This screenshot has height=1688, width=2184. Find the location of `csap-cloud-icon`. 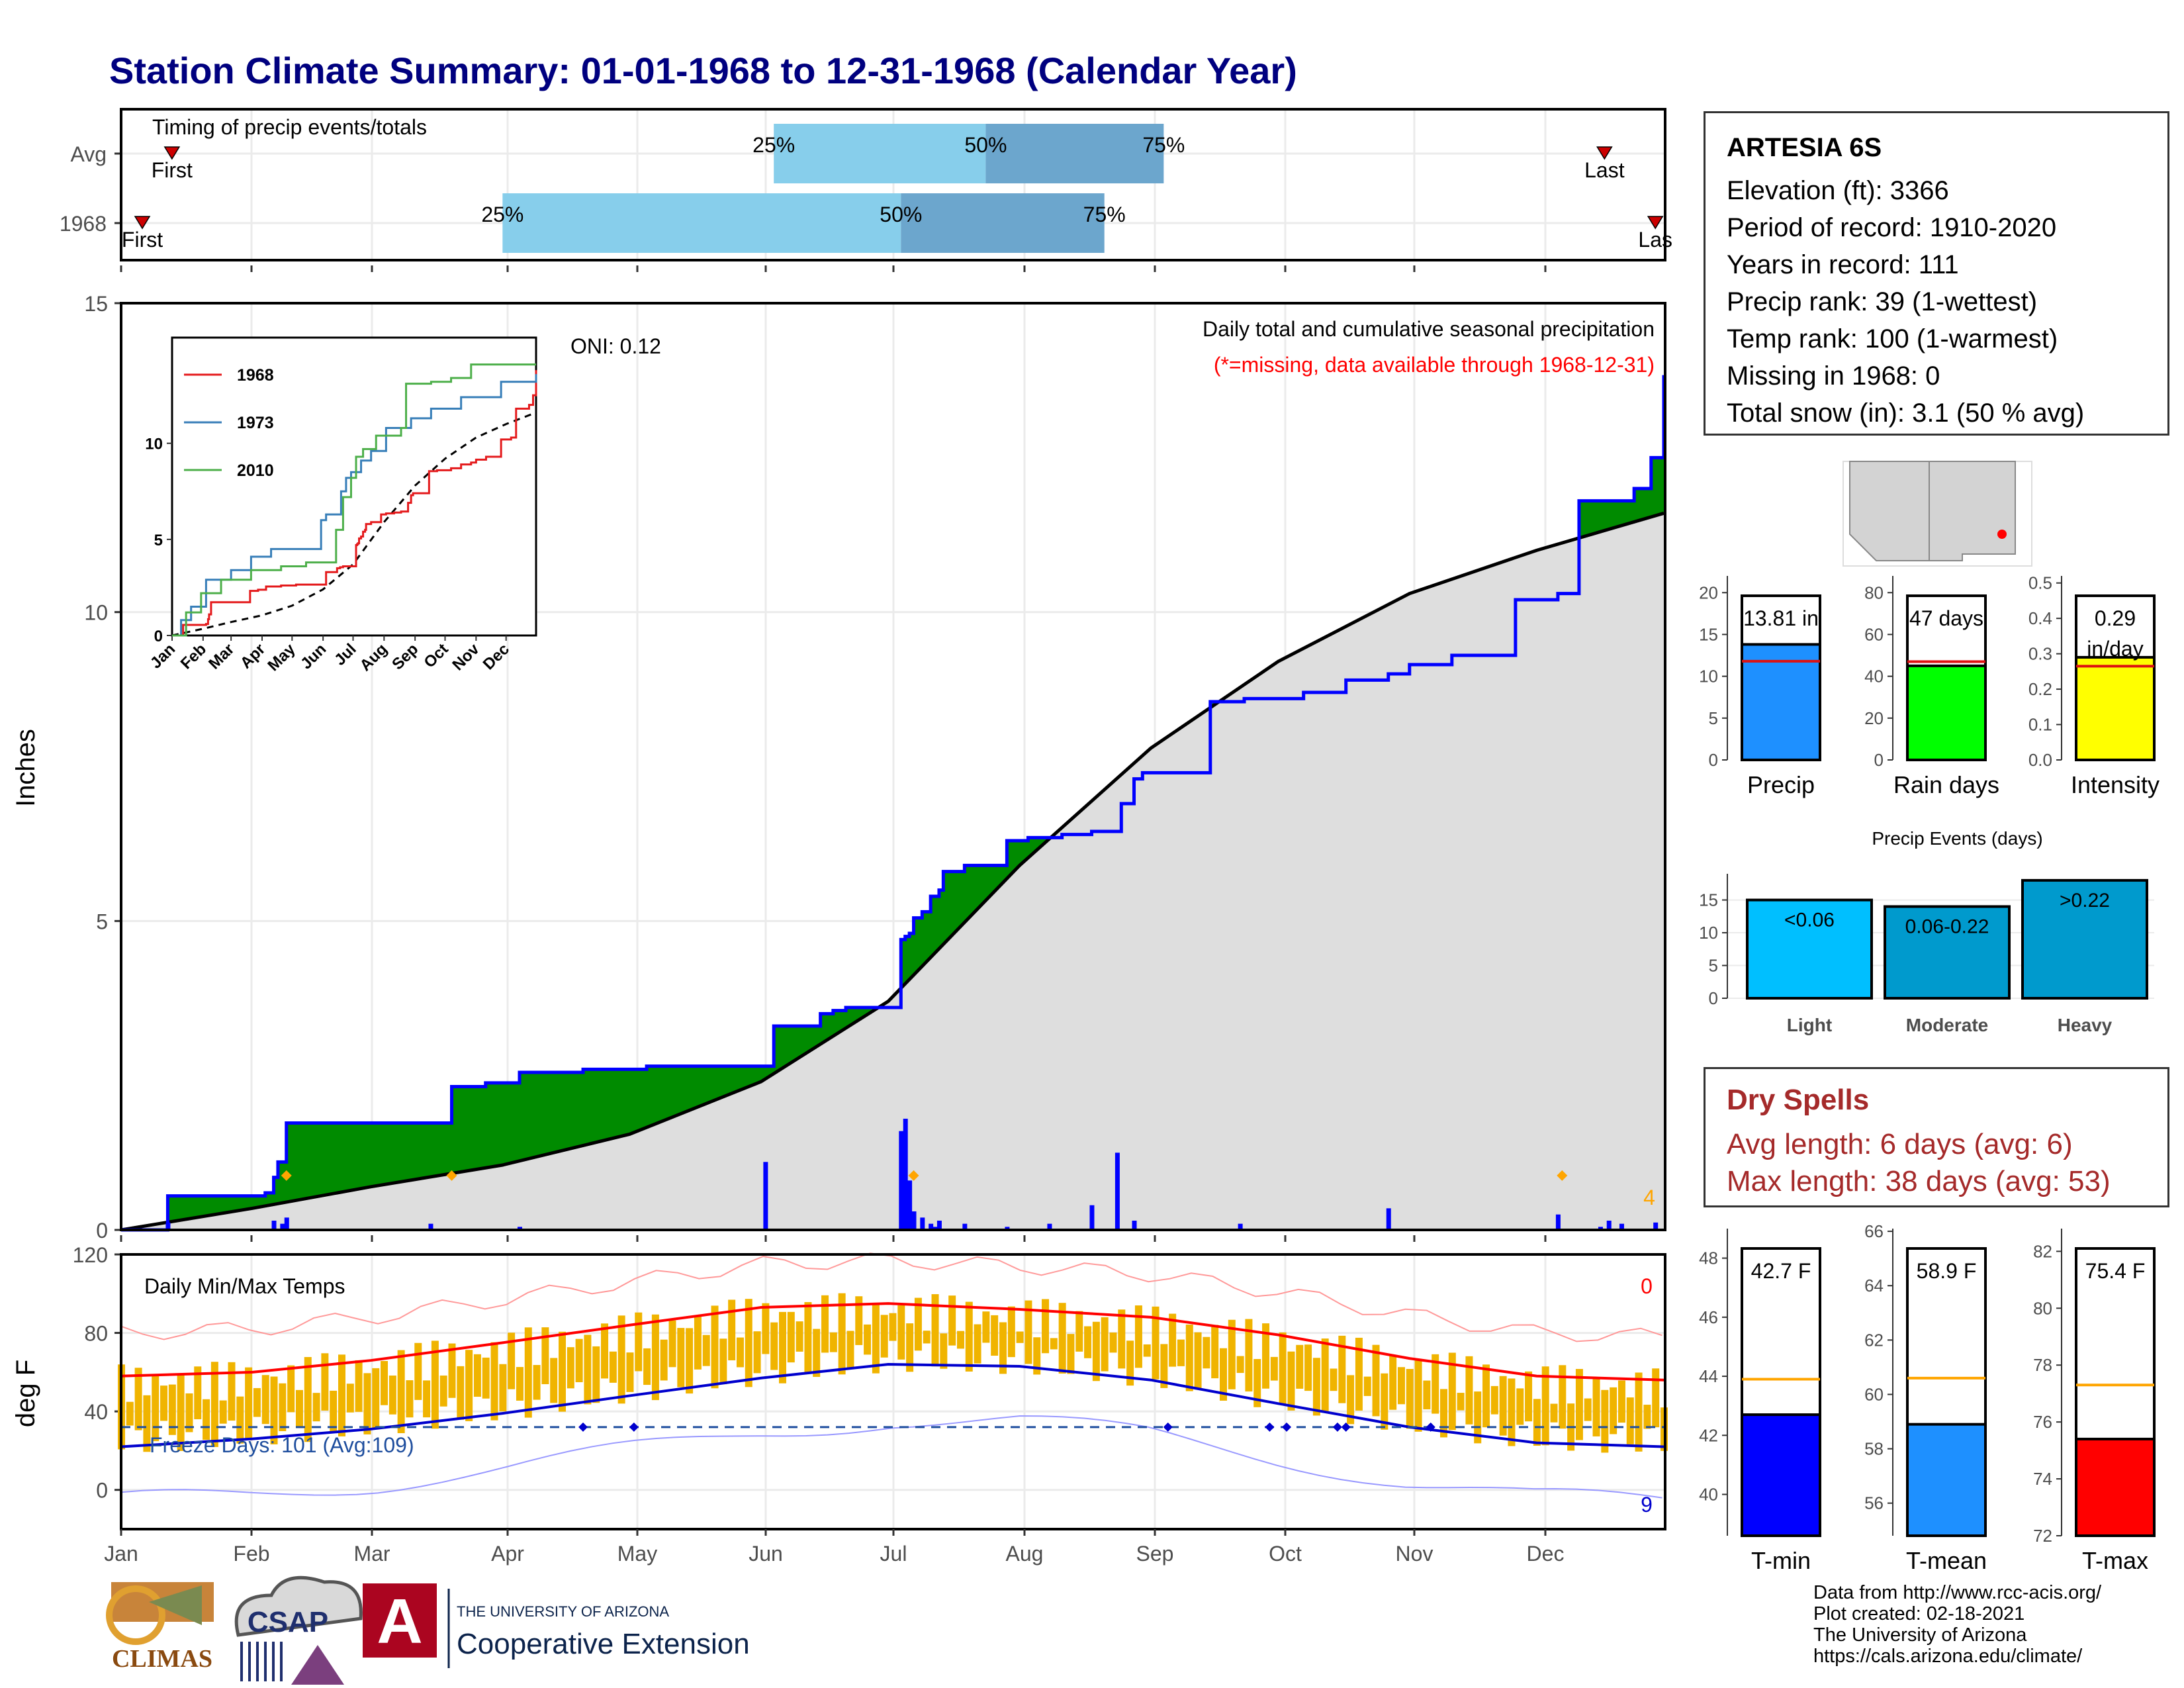

csap-cloud-icon is located at coordinates (299, 1606).